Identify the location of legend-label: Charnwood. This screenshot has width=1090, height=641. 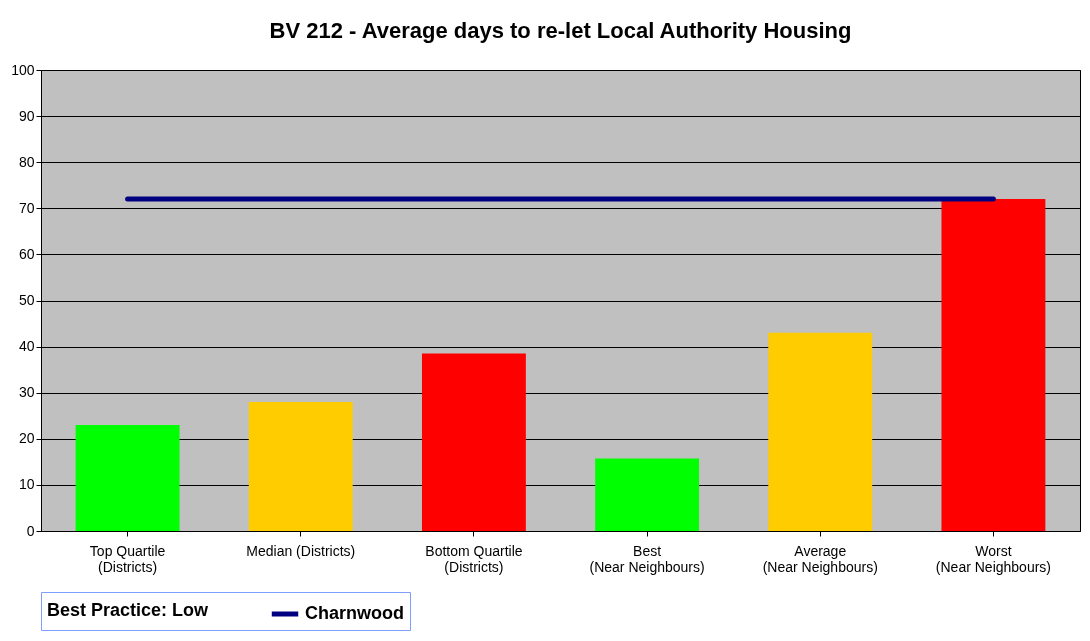
(354, 613).